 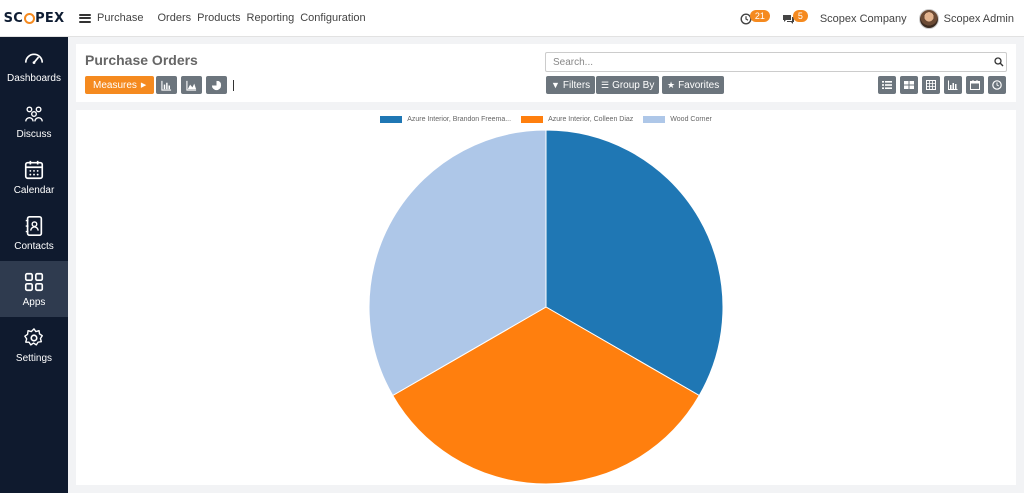 I want to click on list-view-icon, so click(x=887, y=85).